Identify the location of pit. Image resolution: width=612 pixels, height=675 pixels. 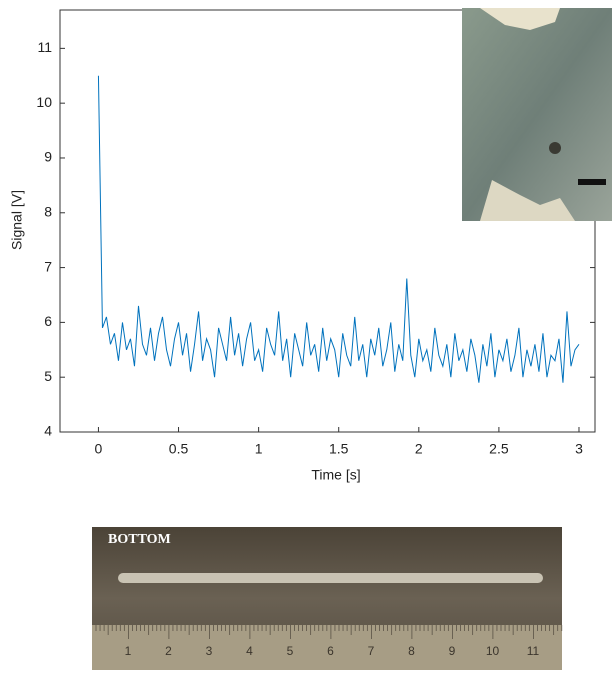
(555, 148).